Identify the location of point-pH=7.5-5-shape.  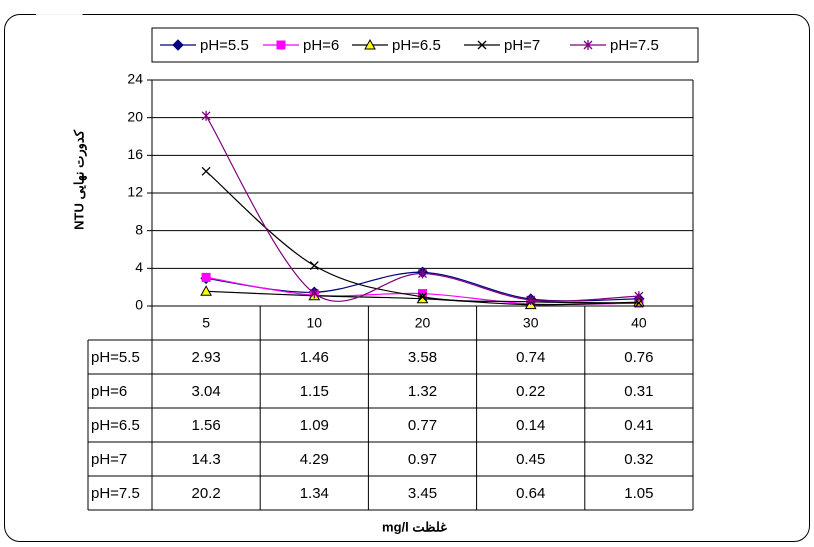
(206, 115).